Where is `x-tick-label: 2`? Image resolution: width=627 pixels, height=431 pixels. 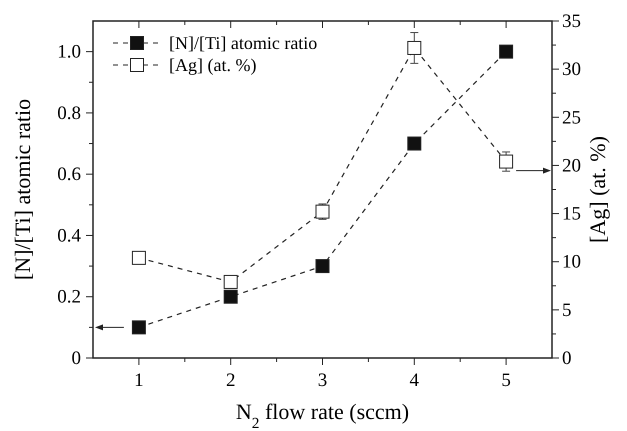
x-tick-label: 2 is located at coordinates (231, 380).